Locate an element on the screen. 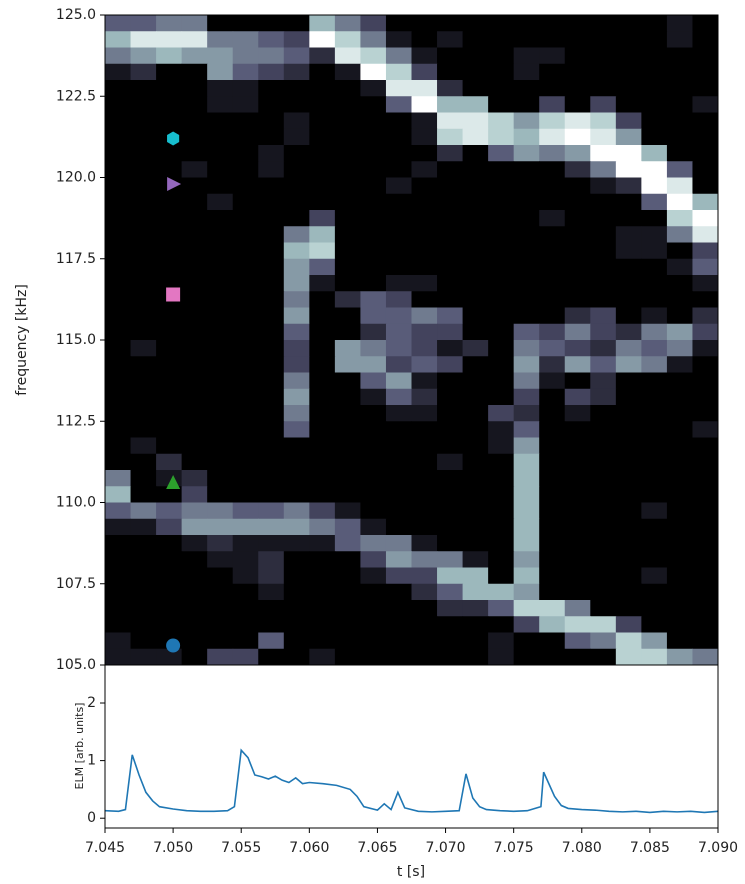  y-tick-label: 110.0 is located at coordinates (76, 503).